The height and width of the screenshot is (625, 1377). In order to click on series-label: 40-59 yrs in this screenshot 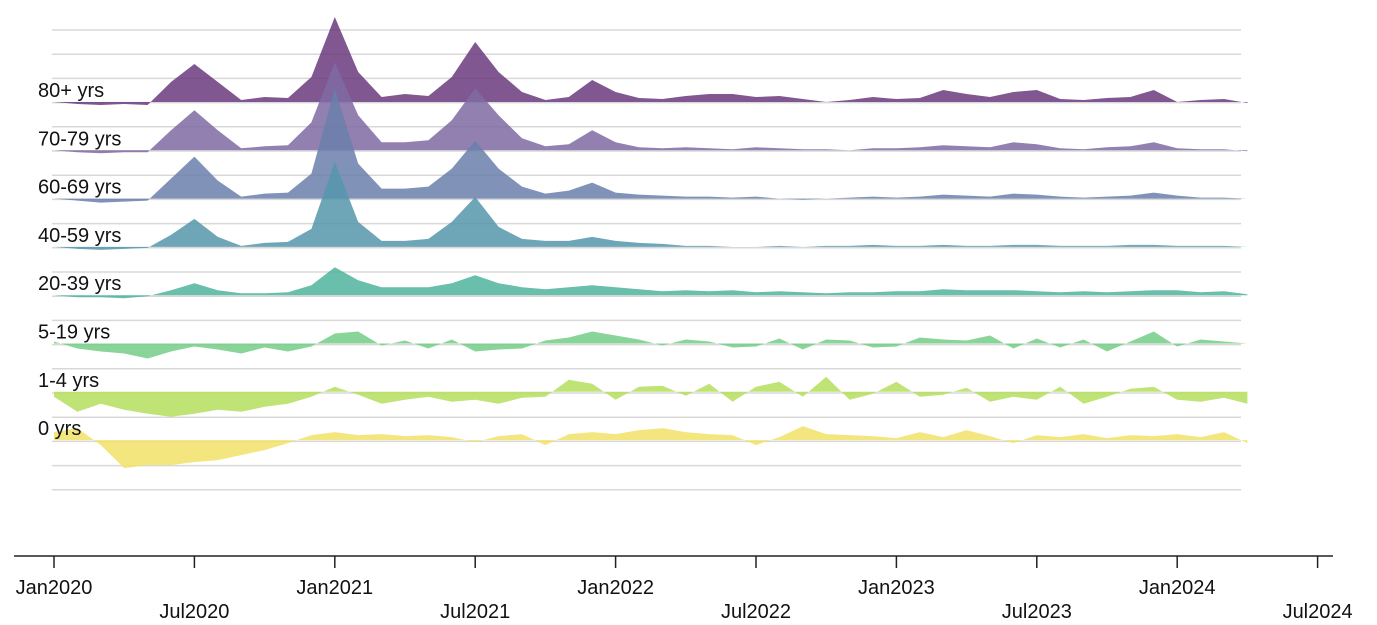, I will do `click(79, 236)`.